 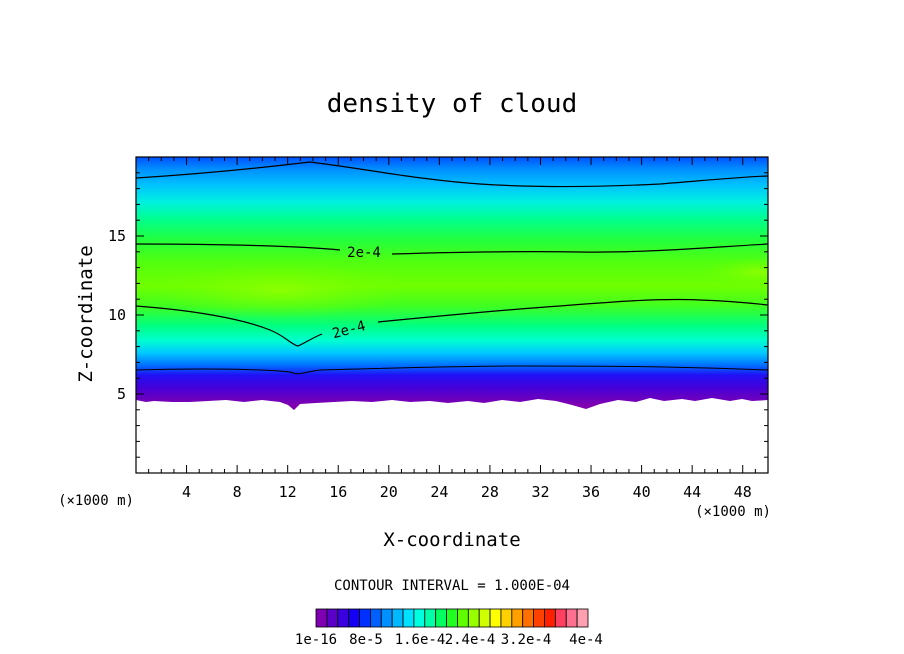 I want to click on colorbar-label: 4e-4, so click(x=586, y=640).